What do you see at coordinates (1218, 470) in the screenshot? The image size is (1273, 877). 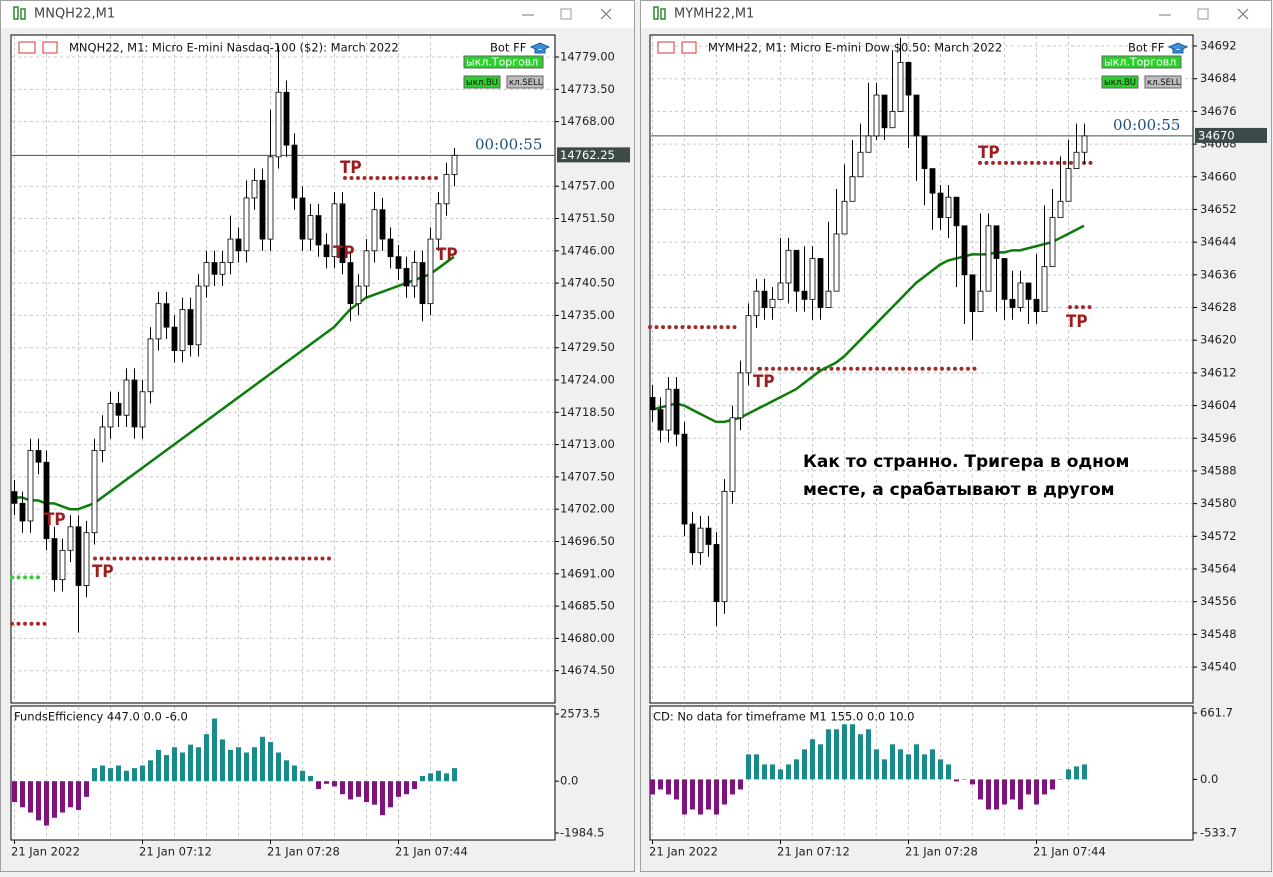 I see `y-tick-label: 34588` at bounding box center [1218, 470].